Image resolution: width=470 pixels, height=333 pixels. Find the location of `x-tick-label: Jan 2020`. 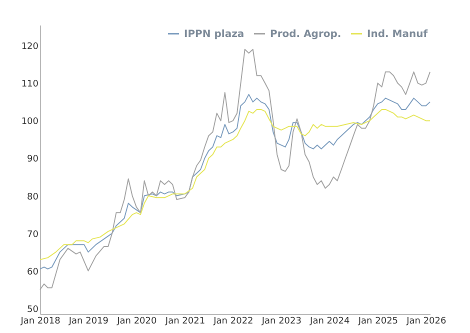

x-tick-label: Jan 2020 is located at coordinates (137, 321).